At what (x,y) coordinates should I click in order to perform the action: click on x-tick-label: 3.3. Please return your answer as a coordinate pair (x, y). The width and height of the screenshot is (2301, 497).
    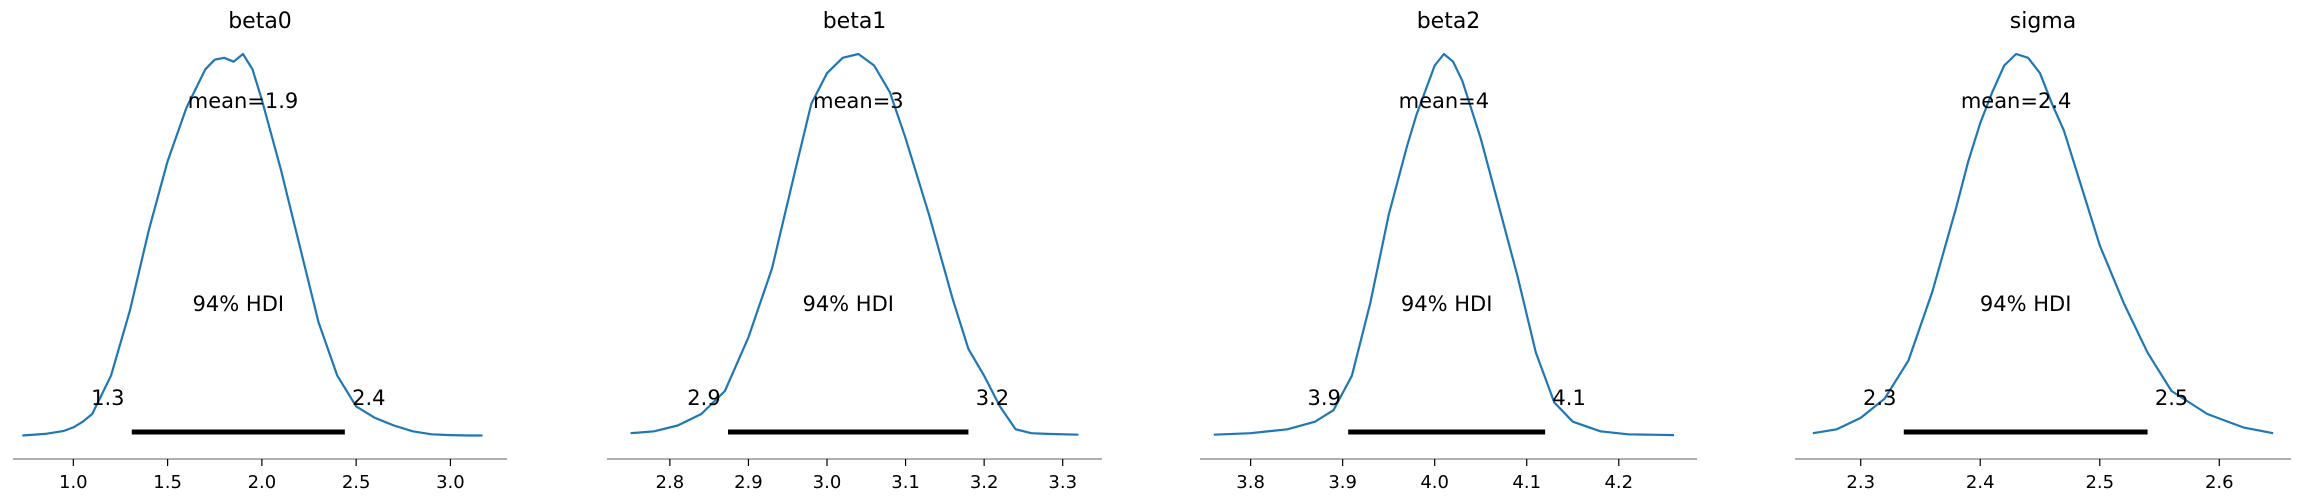
    Looking at the image, I should click on (1062, 482).